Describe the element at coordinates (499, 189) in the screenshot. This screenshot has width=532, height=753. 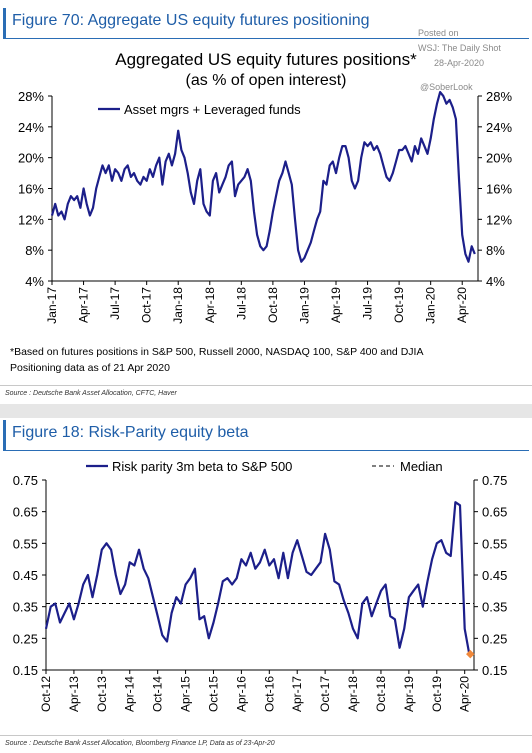
I see `chart-1-right-y-tick-label: 16%` at that location.